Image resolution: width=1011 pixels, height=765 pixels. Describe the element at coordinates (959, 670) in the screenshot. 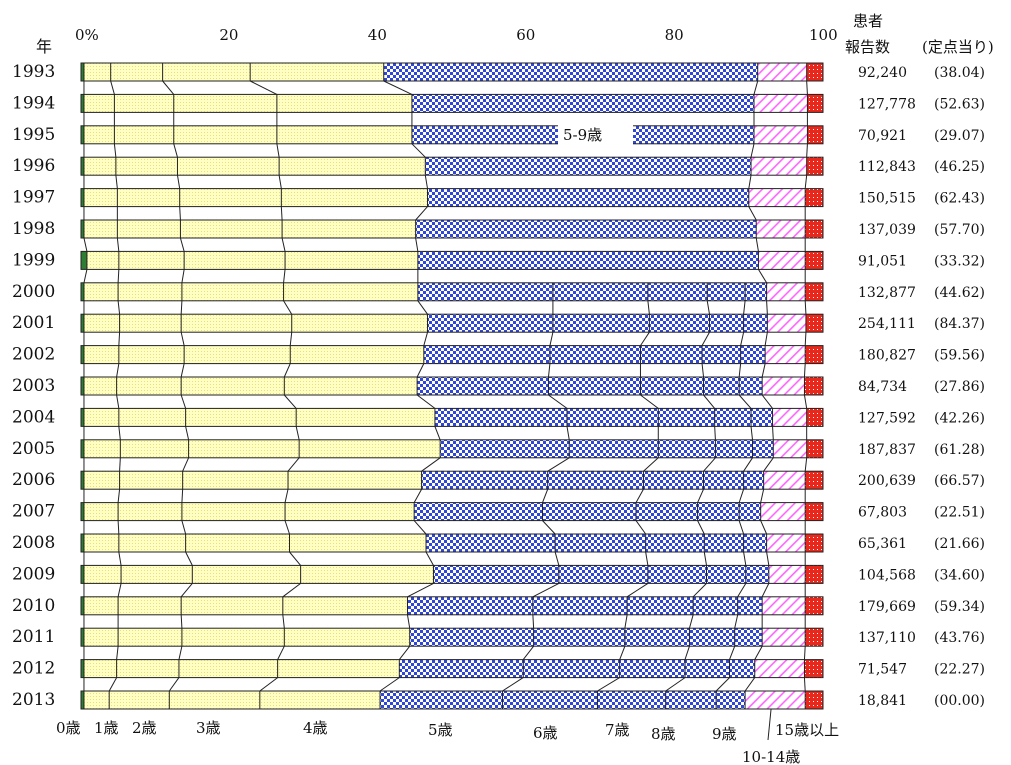

I see `per-sentinel-value: (22.27)` at that location.